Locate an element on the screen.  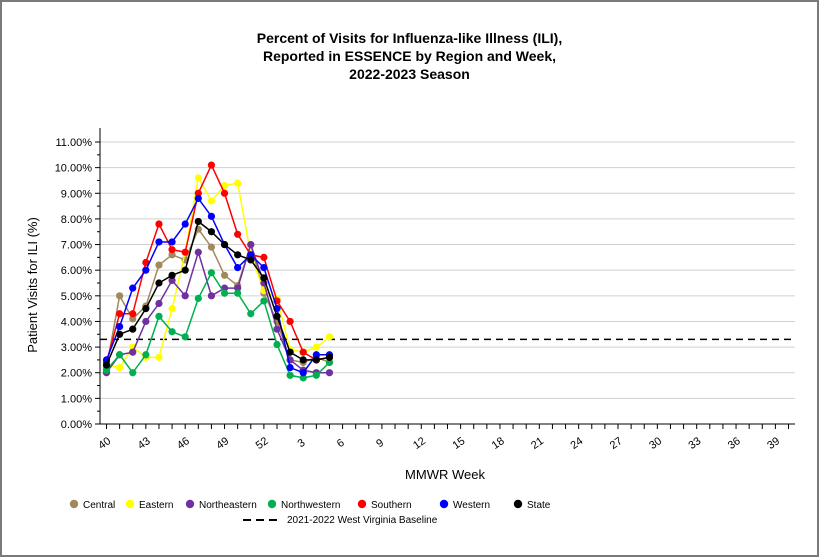
legend-marker-western is located at coordinates (444, 504).